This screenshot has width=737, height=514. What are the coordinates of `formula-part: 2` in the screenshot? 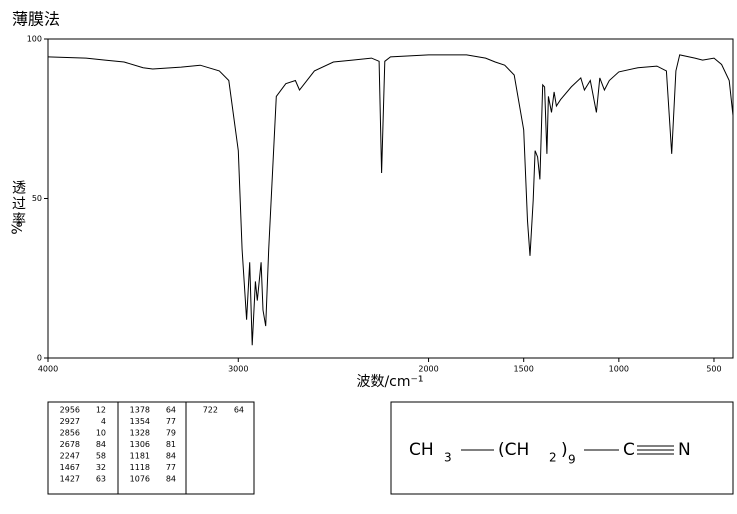 It's located at (553, 458).